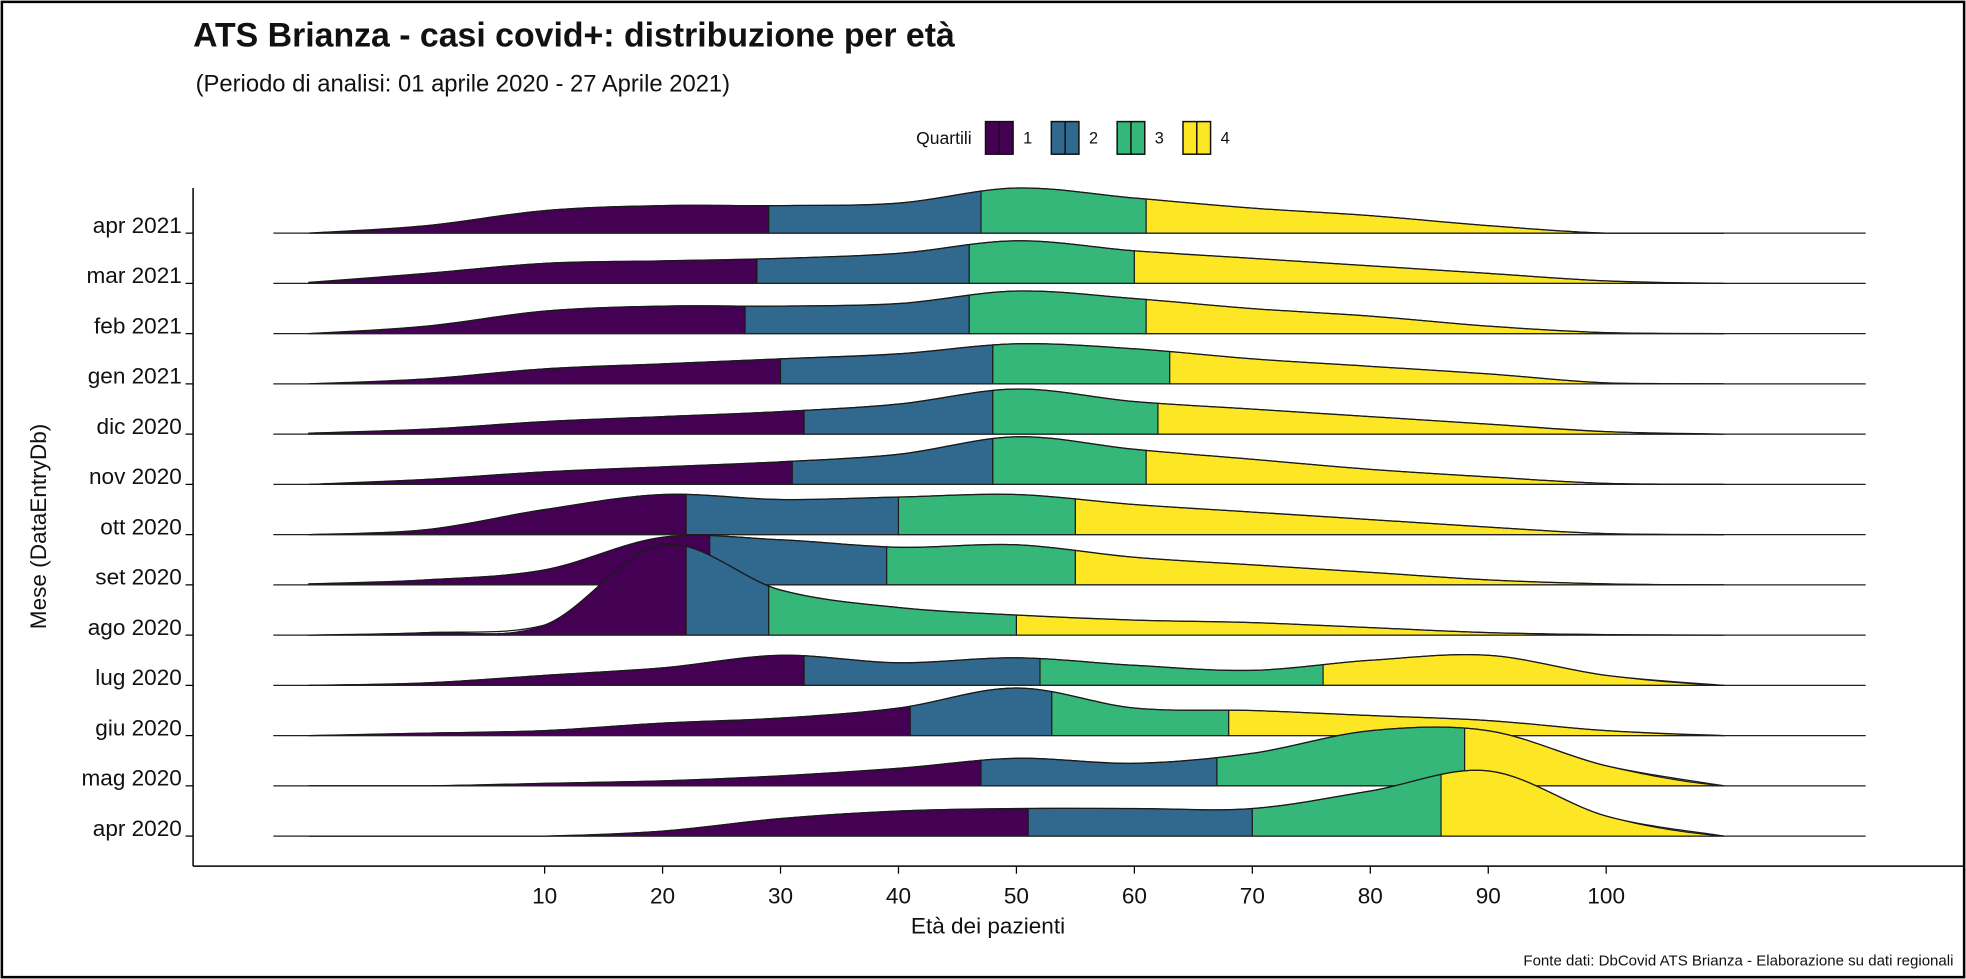 The width and height of the screenshot is (1966, 979). Describe the element at coordinates (138, 677) in the screenshot. I see `y-tick-label: lug 2020` at that location.